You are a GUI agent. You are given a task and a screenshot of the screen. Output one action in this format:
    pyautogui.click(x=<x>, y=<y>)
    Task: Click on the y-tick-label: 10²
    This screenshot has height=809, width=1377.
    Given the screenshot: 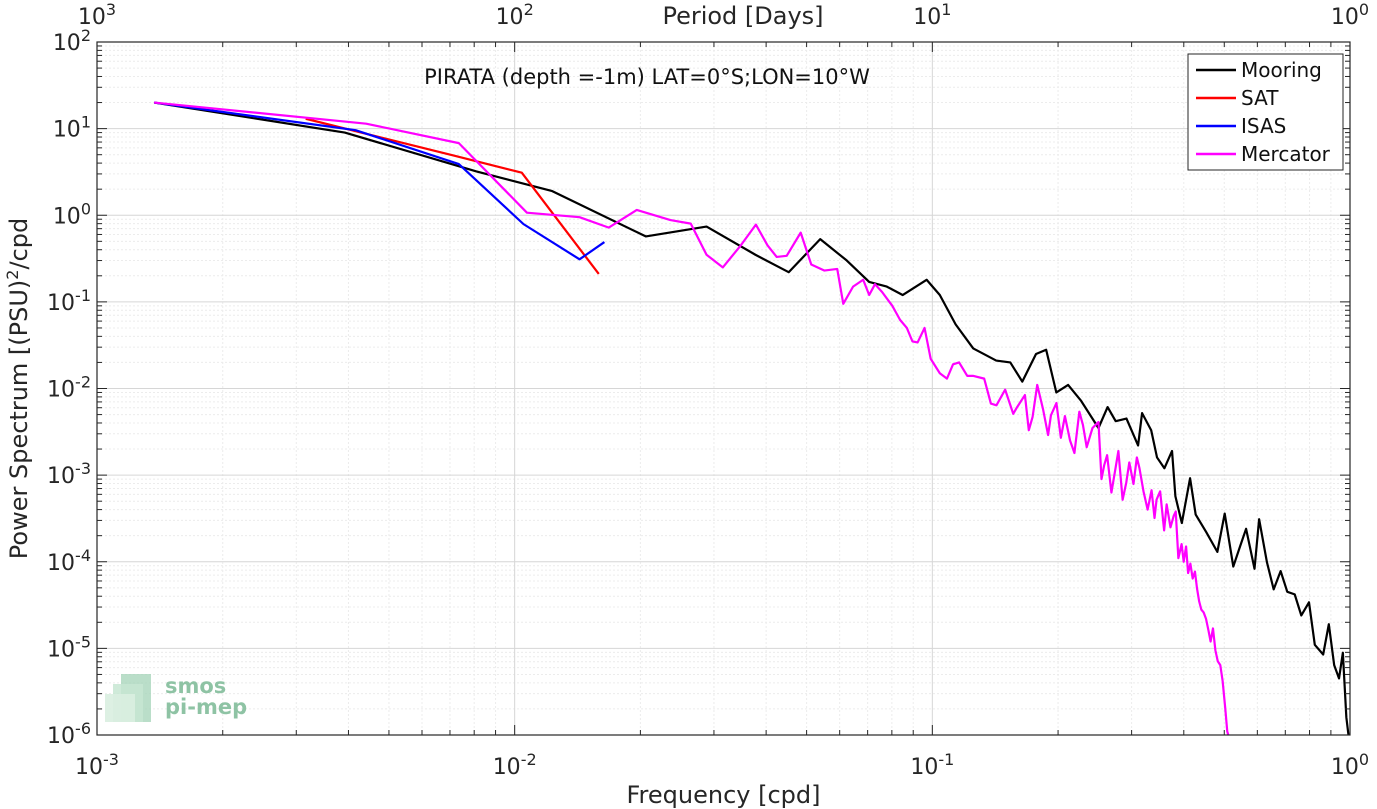 What is the action you would take?
    pyautogui.click(x=72, y=41)
    